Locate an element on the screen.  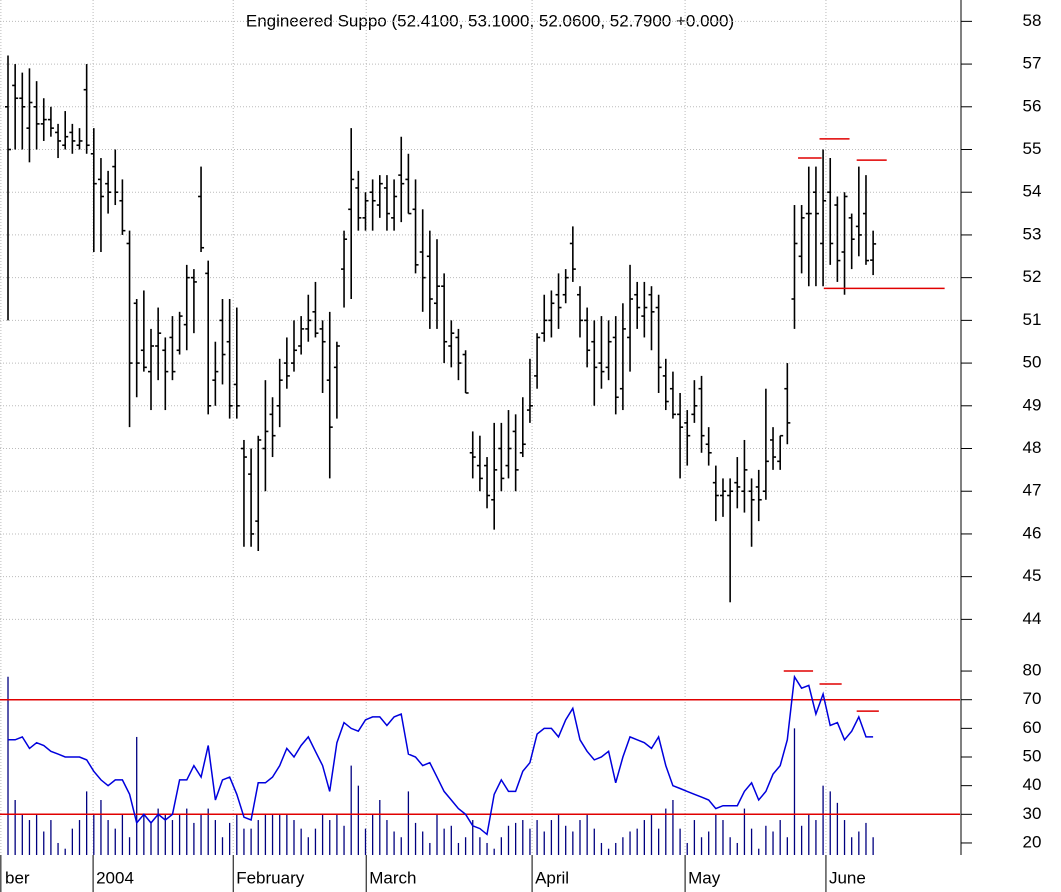
y-tick-label: 20 is located at coordinates (1032, 841).